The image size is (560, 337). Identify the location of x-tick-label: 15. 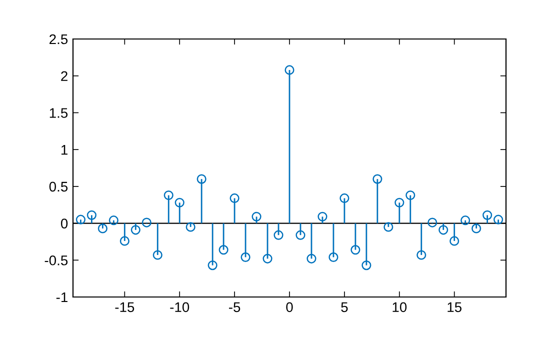
(455, 307).